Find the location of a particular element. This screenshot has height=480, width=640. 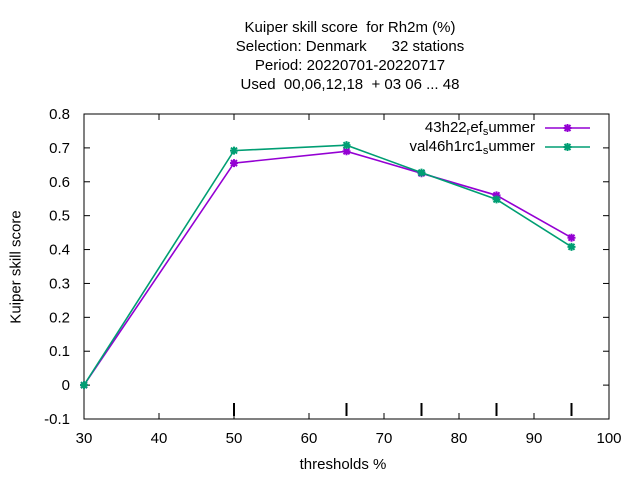

x-tick-label-3: 60 is located at coordinates (309, 438).